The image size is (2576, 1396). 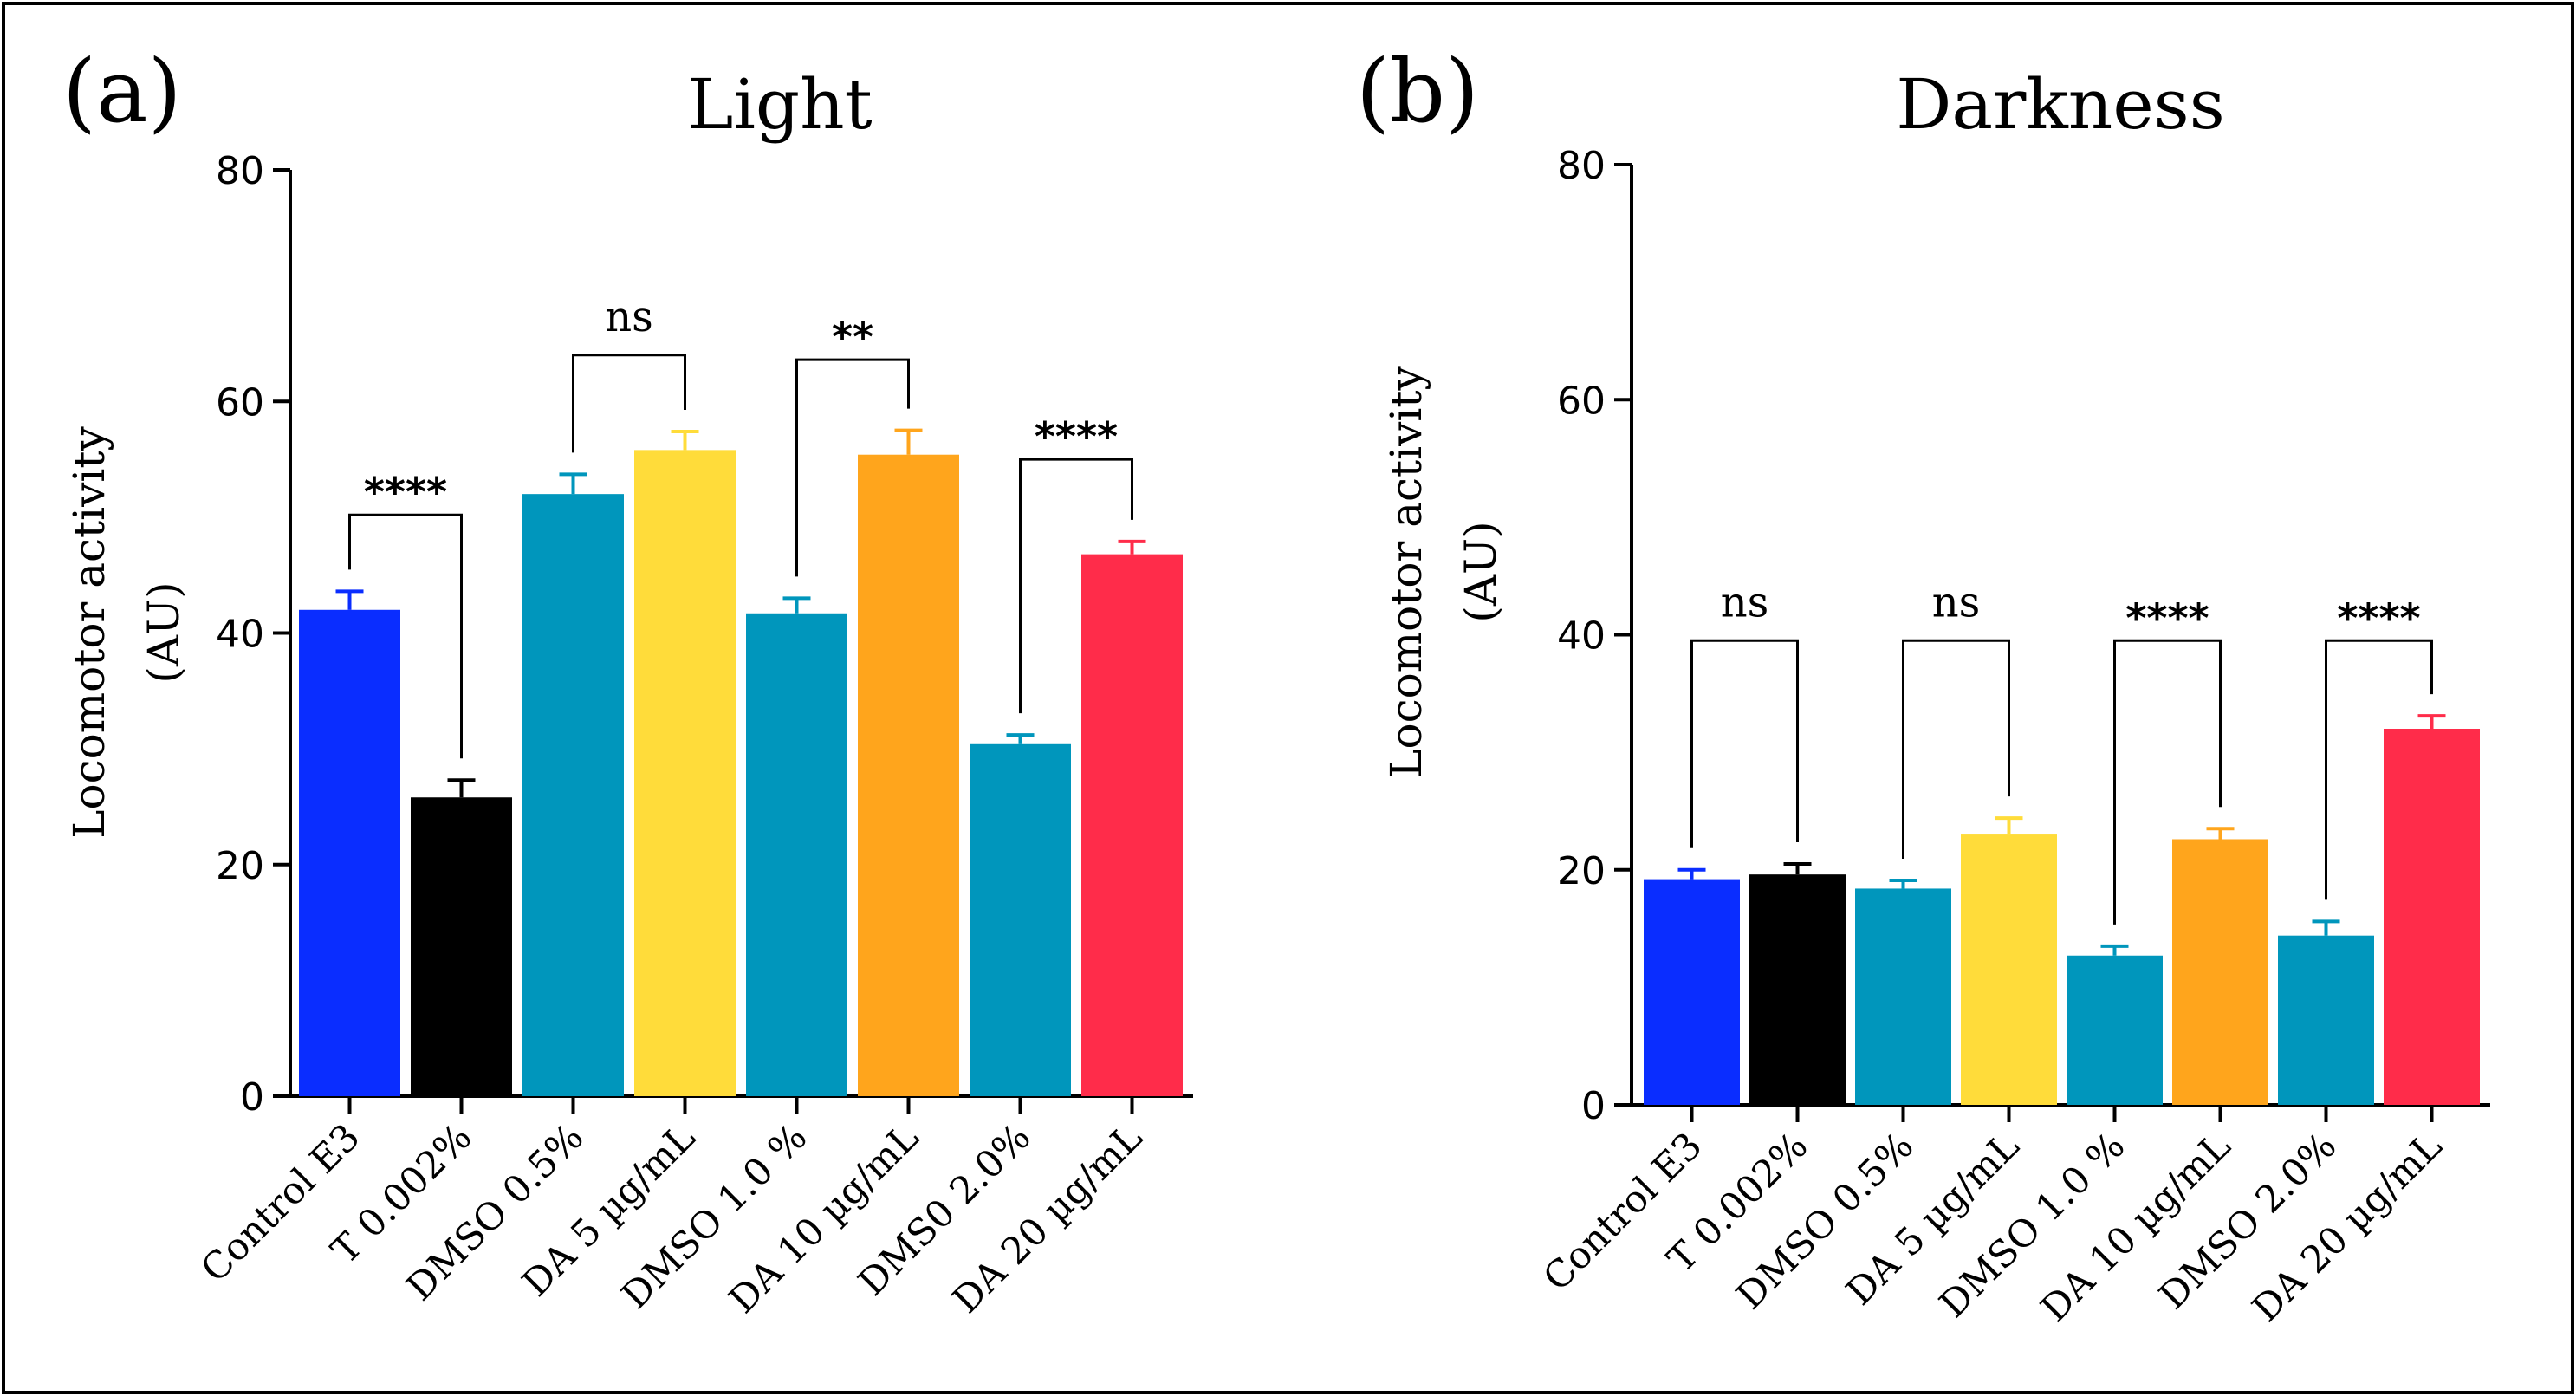 I want to click on chart-title: Light, so click(x=780, y=104).